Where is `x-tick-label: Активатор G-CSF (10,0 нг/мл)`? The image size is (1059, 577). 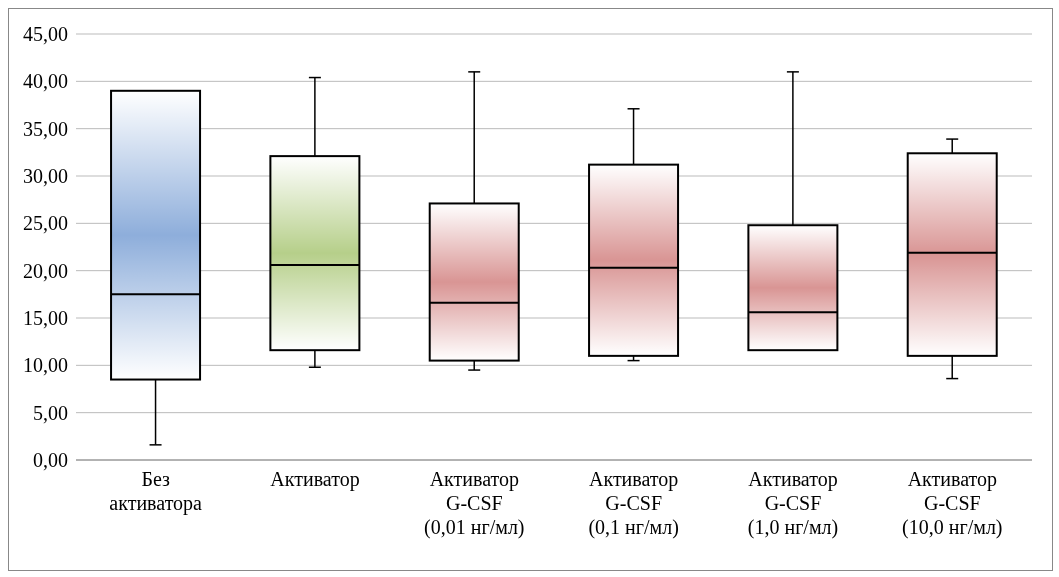 x-tick-label: Активатор G-CSF (10,0 нг/мл) is located at coordinates (952, 503).